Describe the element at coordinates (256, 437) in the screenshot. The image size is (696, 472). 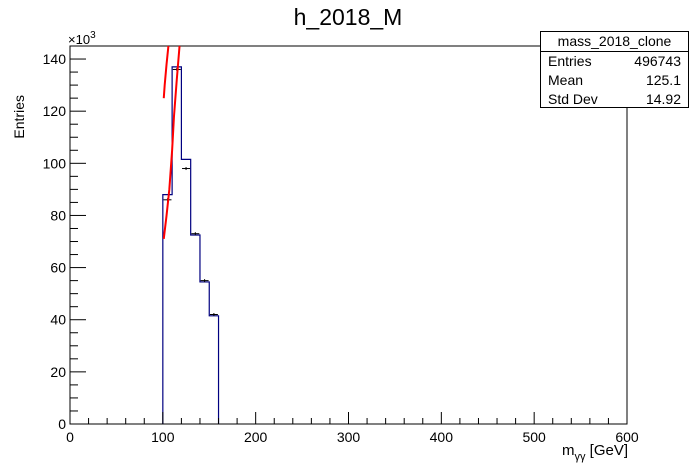
I see `x-tick-label: 200` at that location.